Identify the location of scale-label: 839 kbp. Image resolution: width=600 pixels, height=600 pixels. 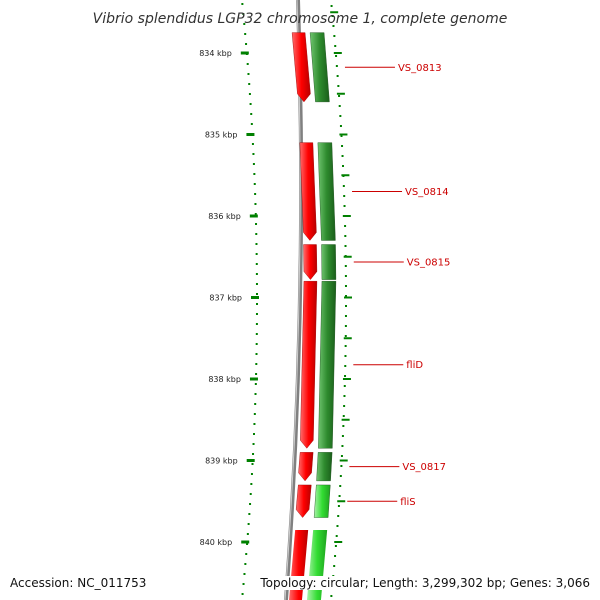
(221, 461).